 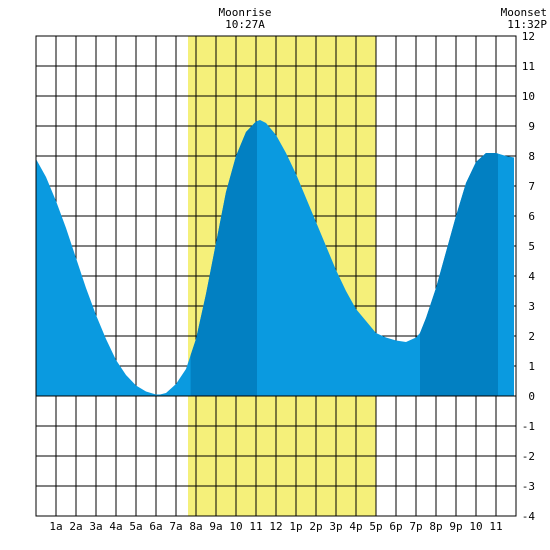 What do you see at coordinates (395, 526) in the screenshot?
I see `x-tick-label: 6p` at bounding box center [395, 526].